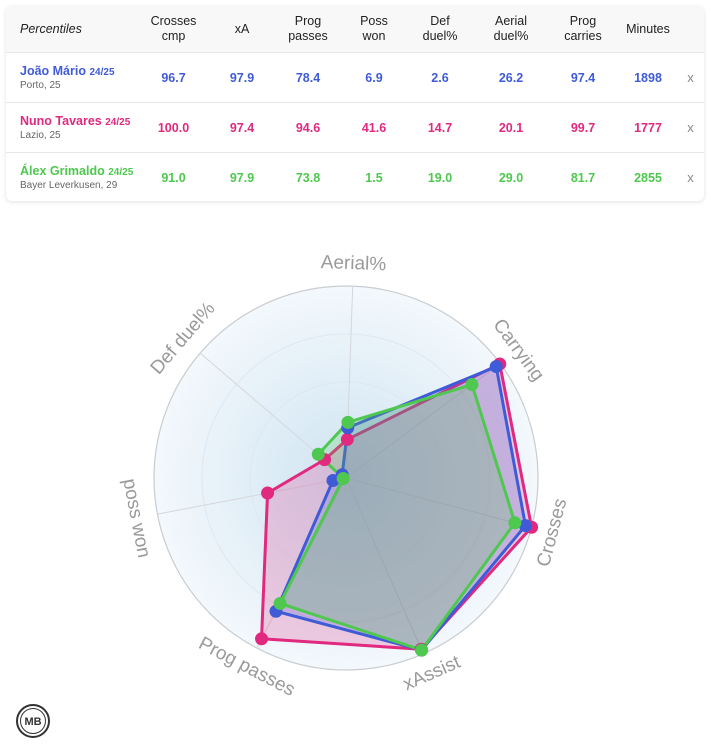  I want to click on table-cell: 81.7, so click(583, 176).